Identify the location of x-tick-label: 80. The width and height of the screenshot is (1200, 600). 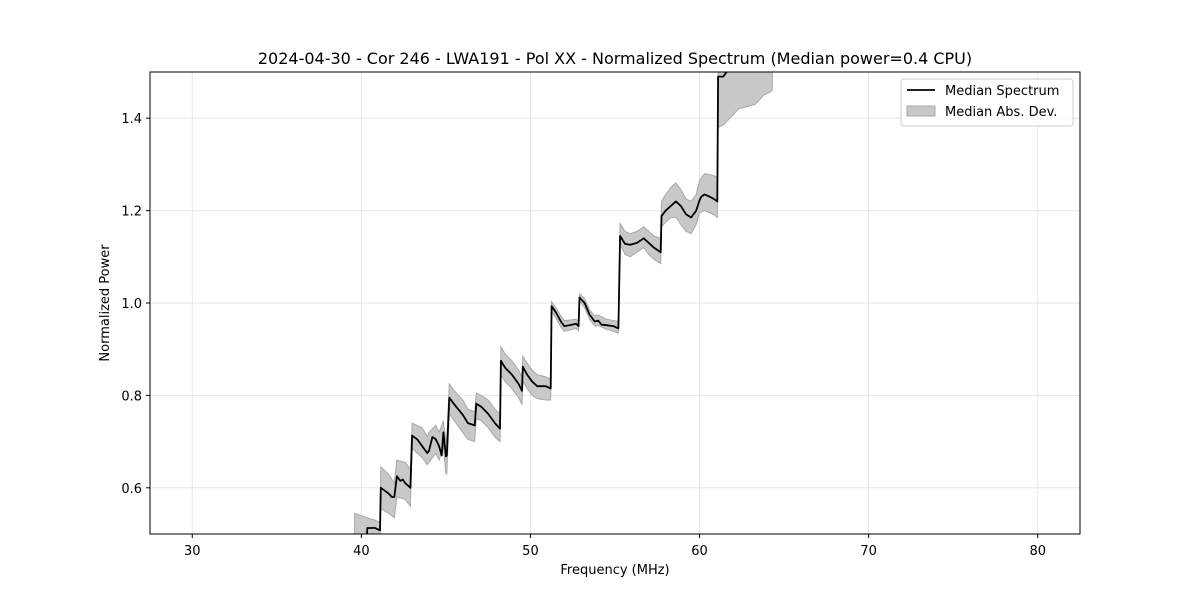
(1037, 551).